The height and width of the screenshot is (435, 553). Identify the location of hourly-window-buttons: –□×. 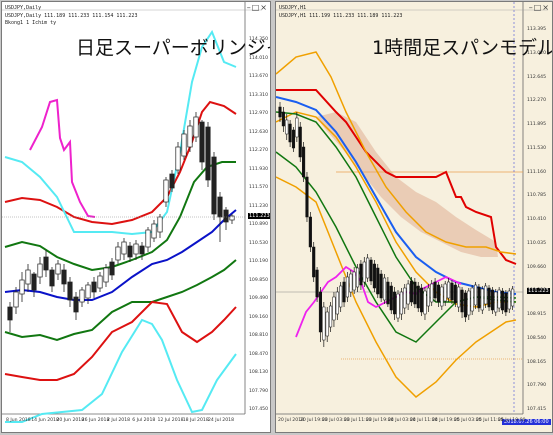
(539, 7).